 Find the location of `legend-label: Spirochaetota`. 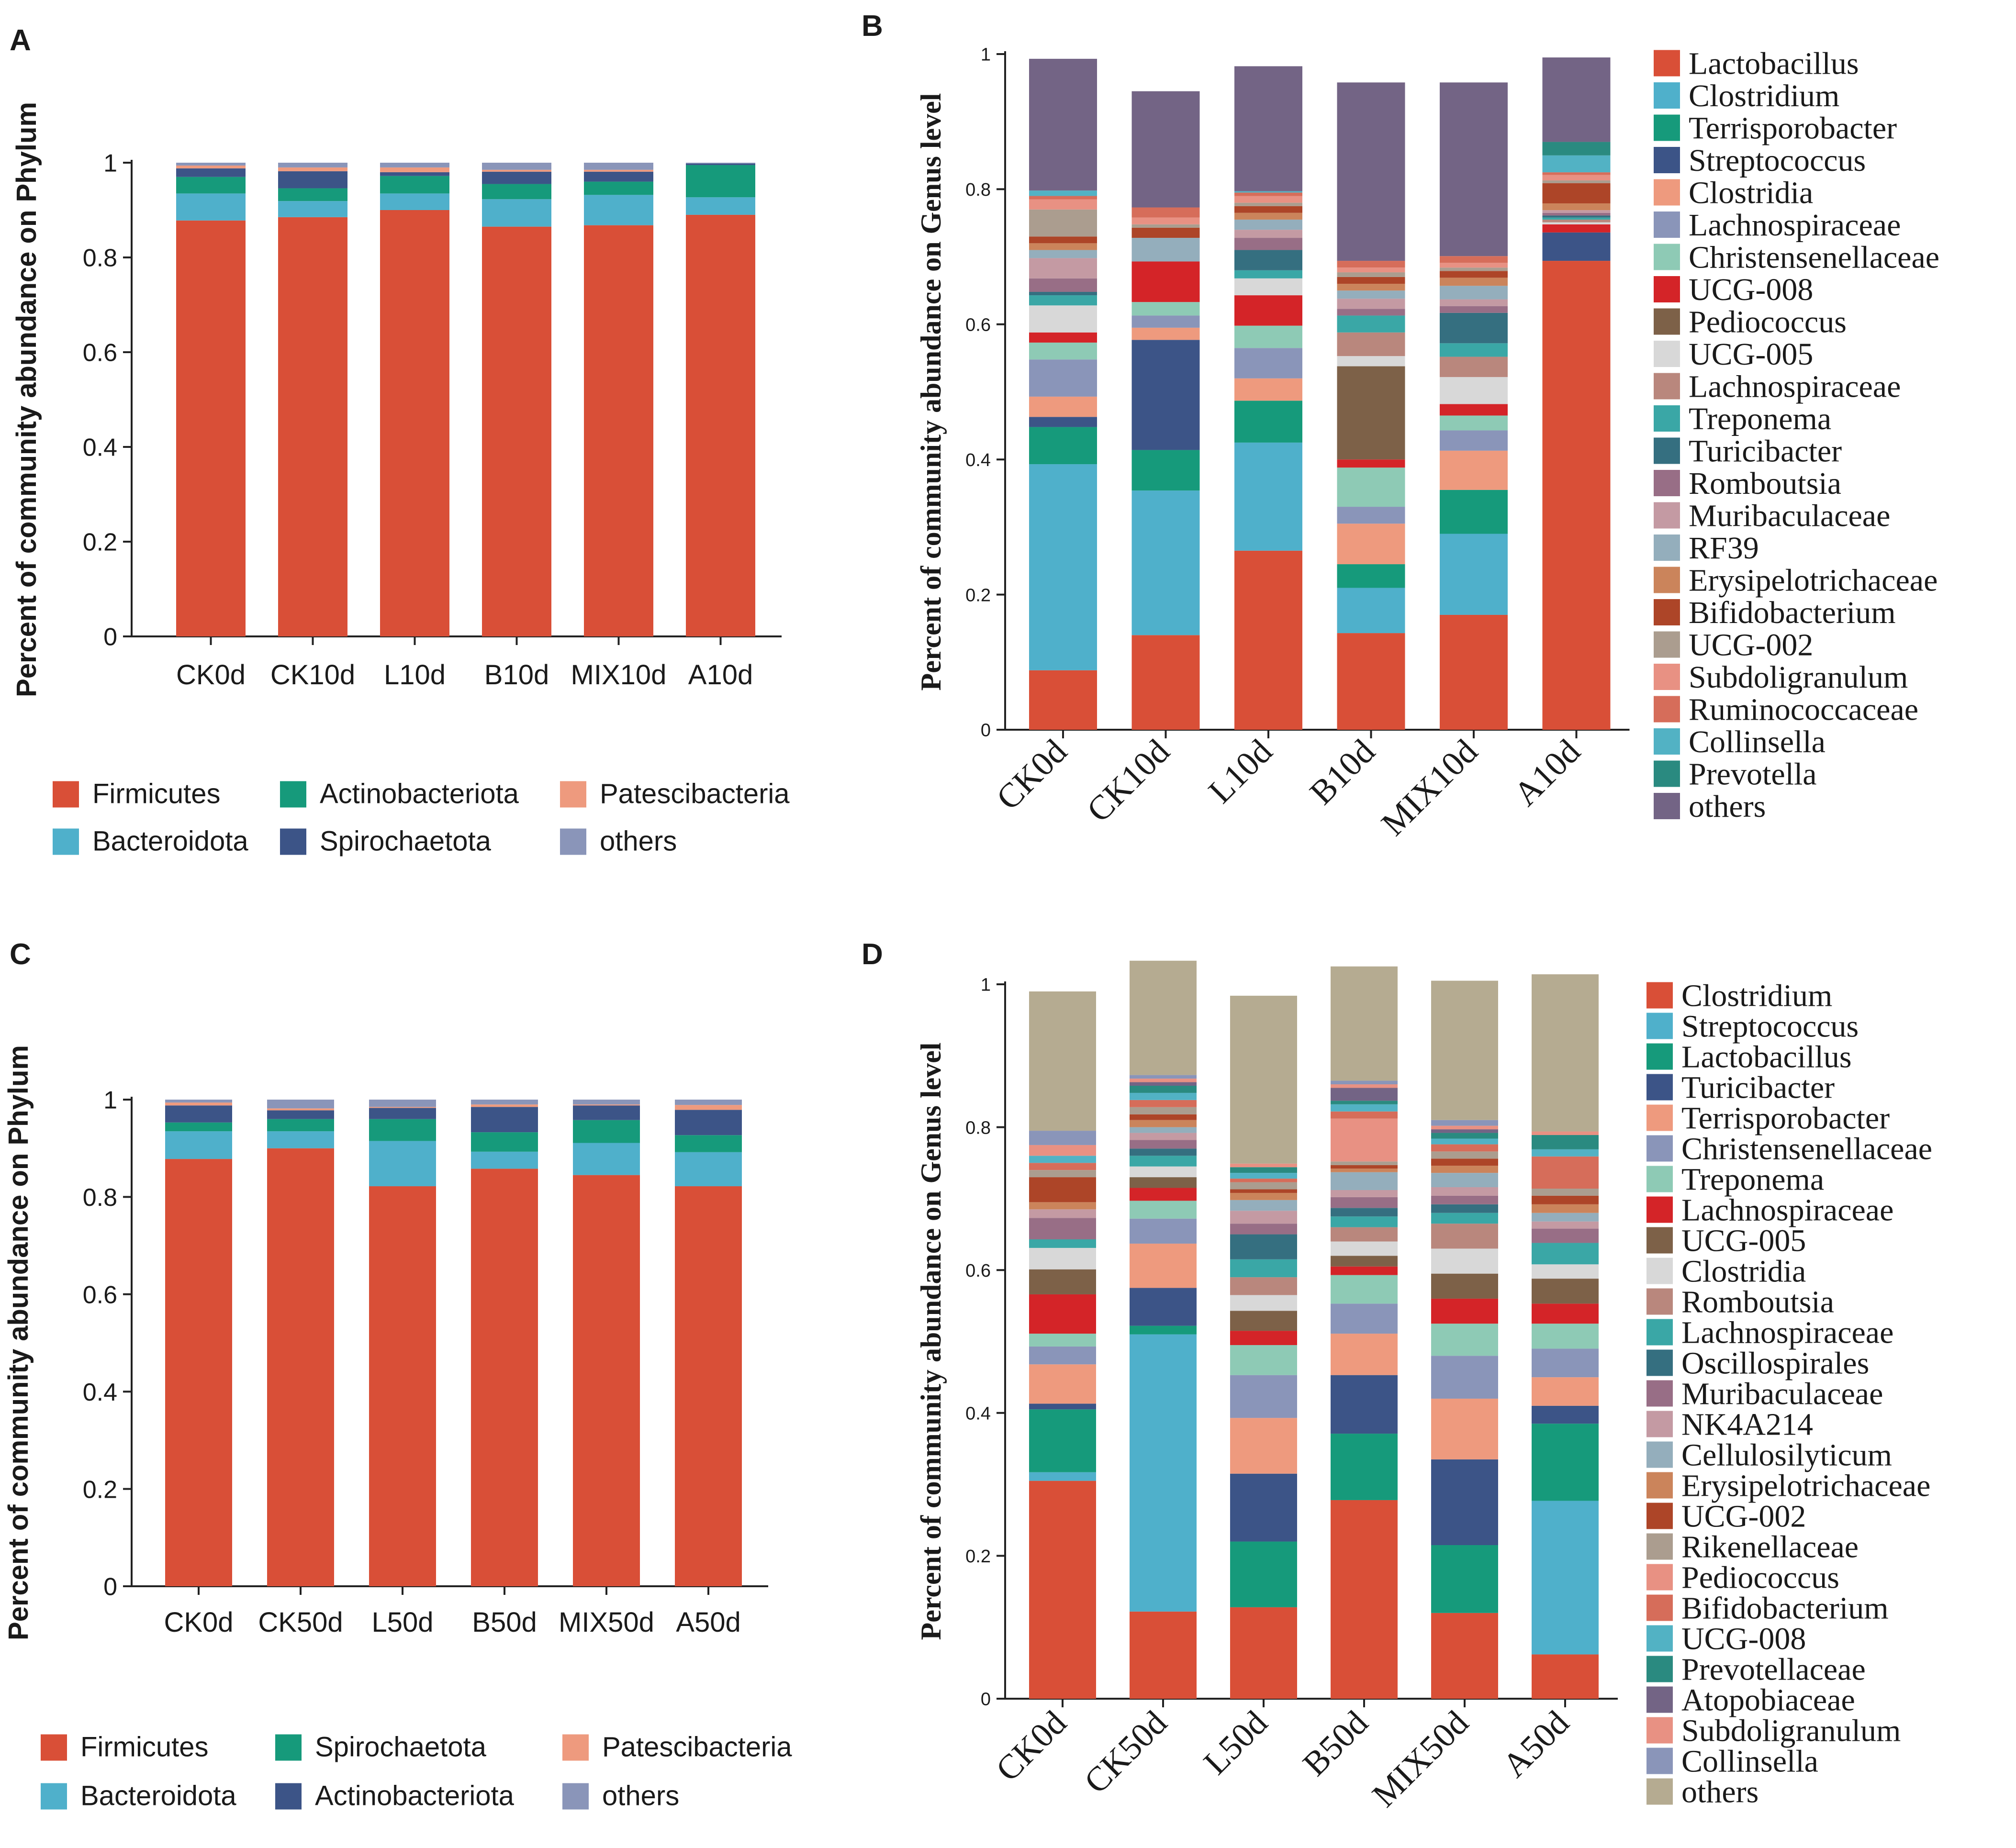

legend-label: Spirochaetota is located at coordinates (401, 1748).